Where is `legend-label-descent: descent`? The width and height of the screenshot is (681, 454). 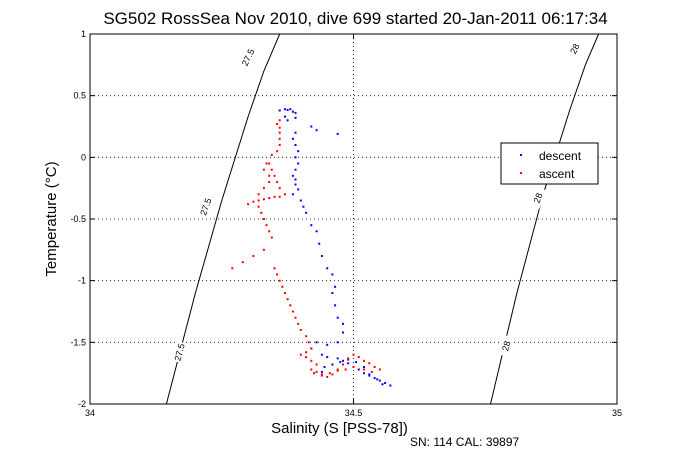 legend-label-descent: descent is located at coordinates (560, 156).